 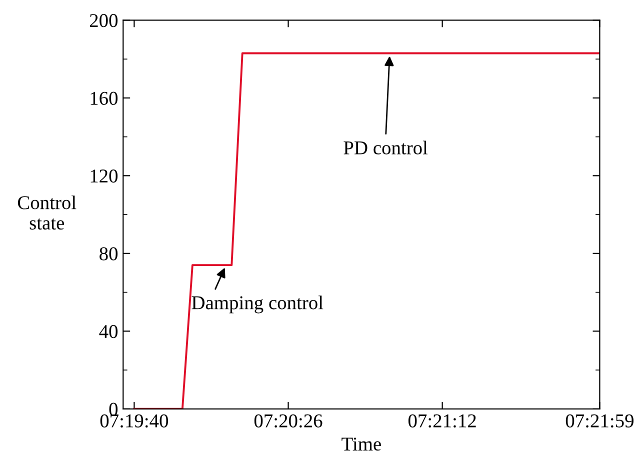 I want to click on y-tick-label: 160, so click(x=104, y=98).